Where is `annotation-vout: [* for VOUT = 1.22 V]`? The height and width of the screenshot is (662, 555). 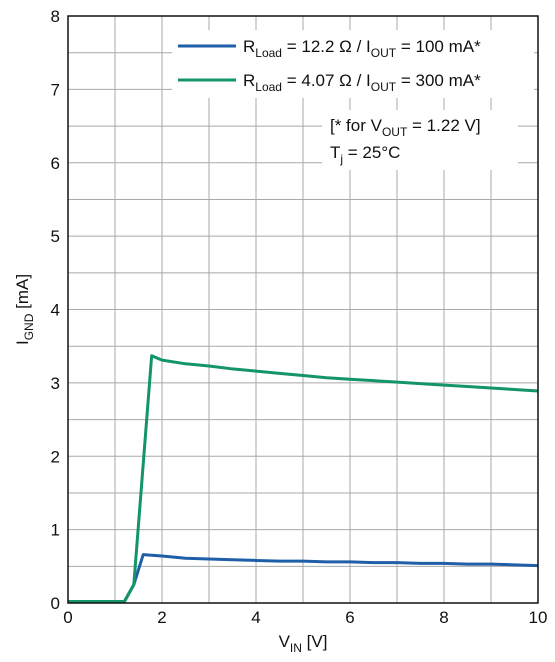 annotation-vout: [* for VOUT = 1.22 V] is located at coordinates (405, 127).